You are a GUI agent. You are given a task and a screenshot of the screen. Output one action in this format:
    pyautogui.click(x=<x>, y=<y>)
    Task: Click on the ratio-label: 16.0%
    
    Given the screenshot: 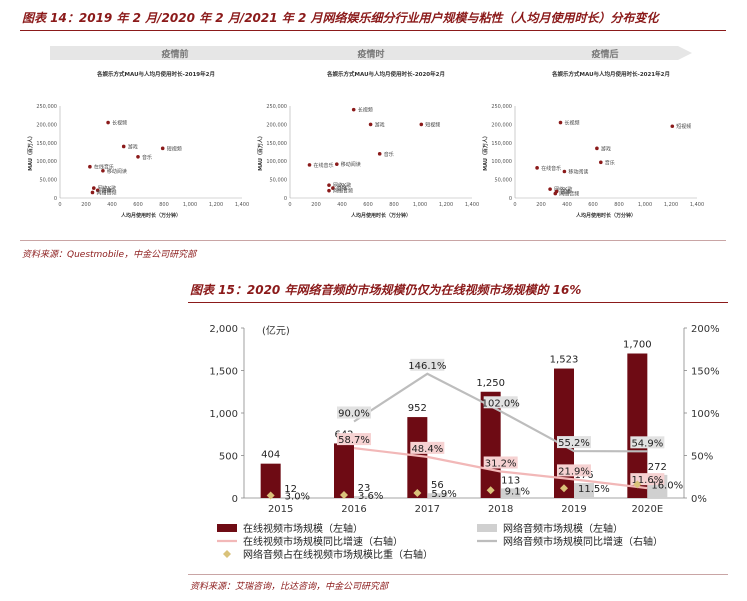 What is the action you would take?
    pyautogui.click(x=667, y=485)
    